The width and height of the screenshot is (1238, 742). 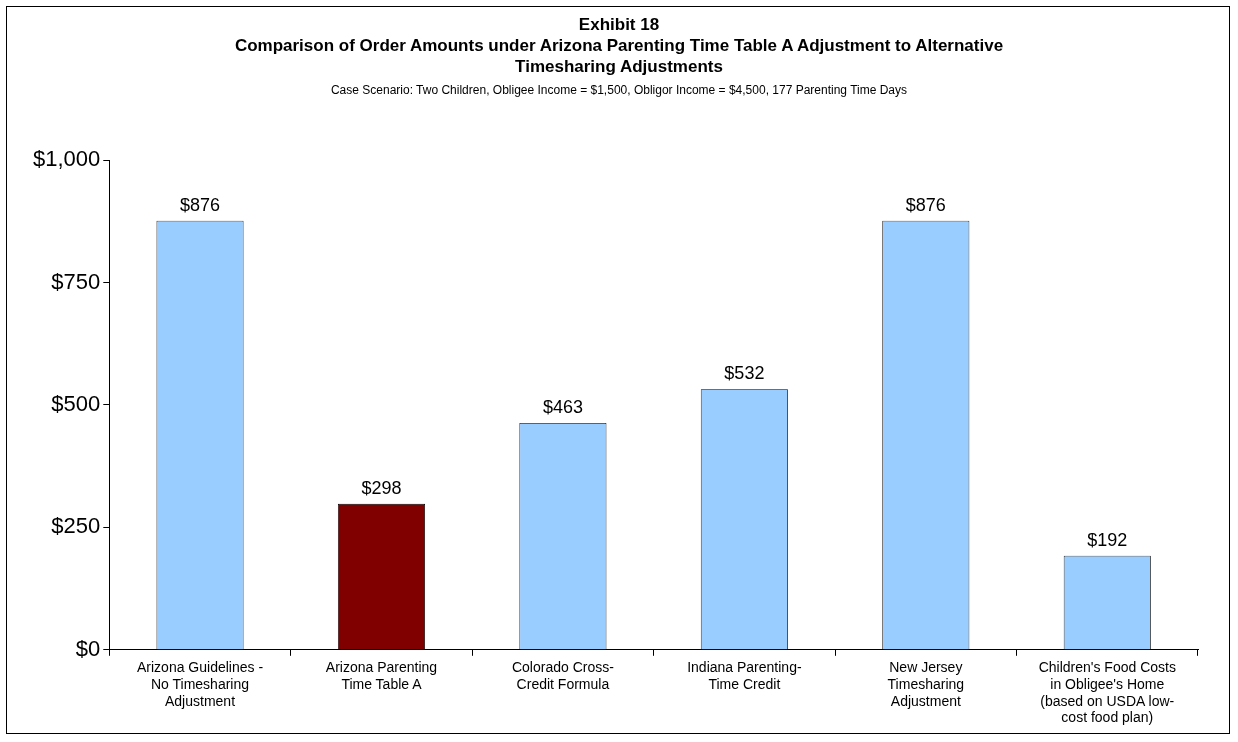 I want to click on data-label: $532, so click(x=744, y=373).